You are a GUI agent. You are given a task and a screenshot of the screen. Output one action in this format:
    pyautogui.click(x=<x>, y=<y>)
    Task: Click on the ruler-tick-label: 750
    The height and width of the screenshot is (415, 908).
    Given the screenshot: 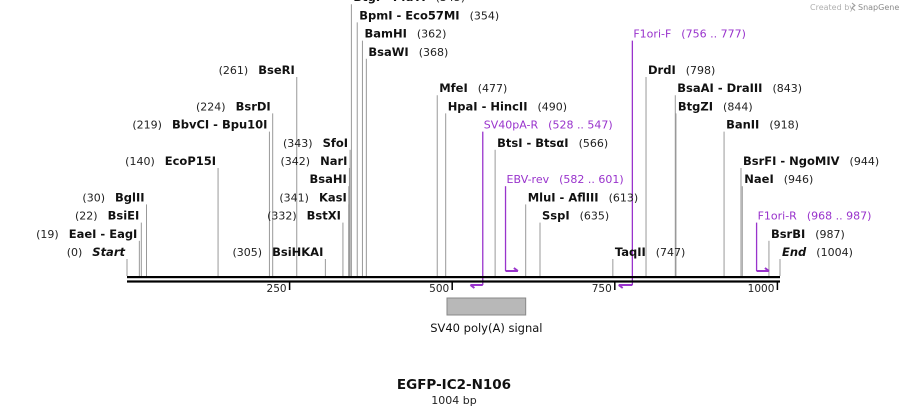 What is the action you would take?
    pyautogui.click(x=602, y=289)
    